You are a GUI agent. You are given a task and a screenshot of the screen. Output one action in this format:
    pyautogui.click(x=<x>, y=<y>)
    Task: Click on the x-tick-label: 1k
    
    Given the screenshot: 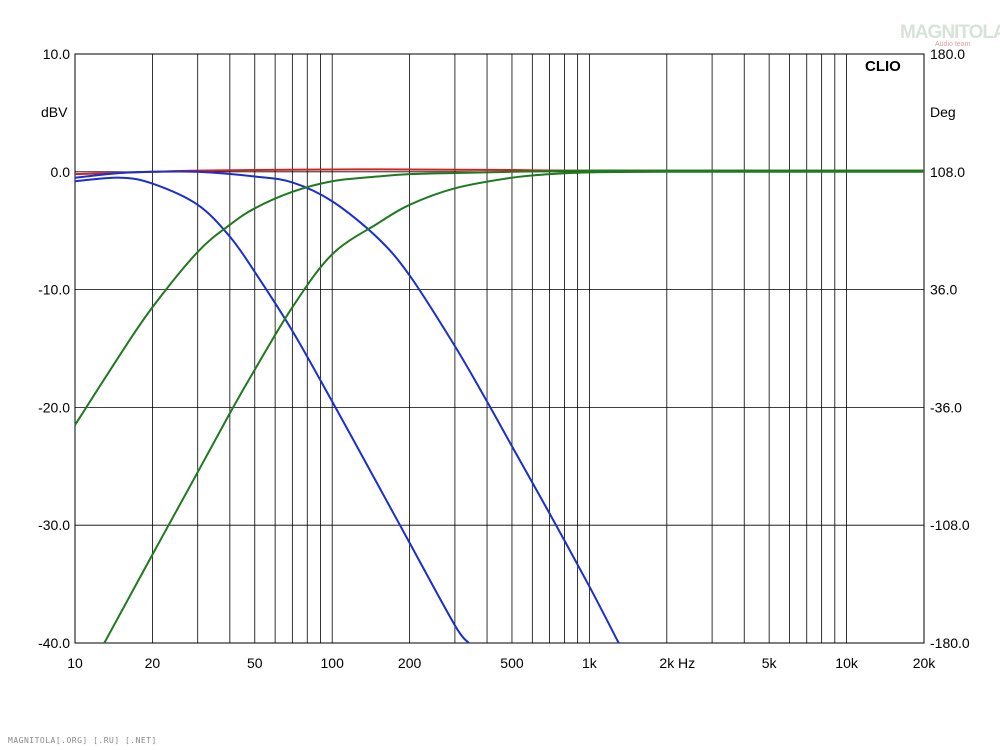 What is the action you would take?
    pyautogui.click(x=590, y=663)
    